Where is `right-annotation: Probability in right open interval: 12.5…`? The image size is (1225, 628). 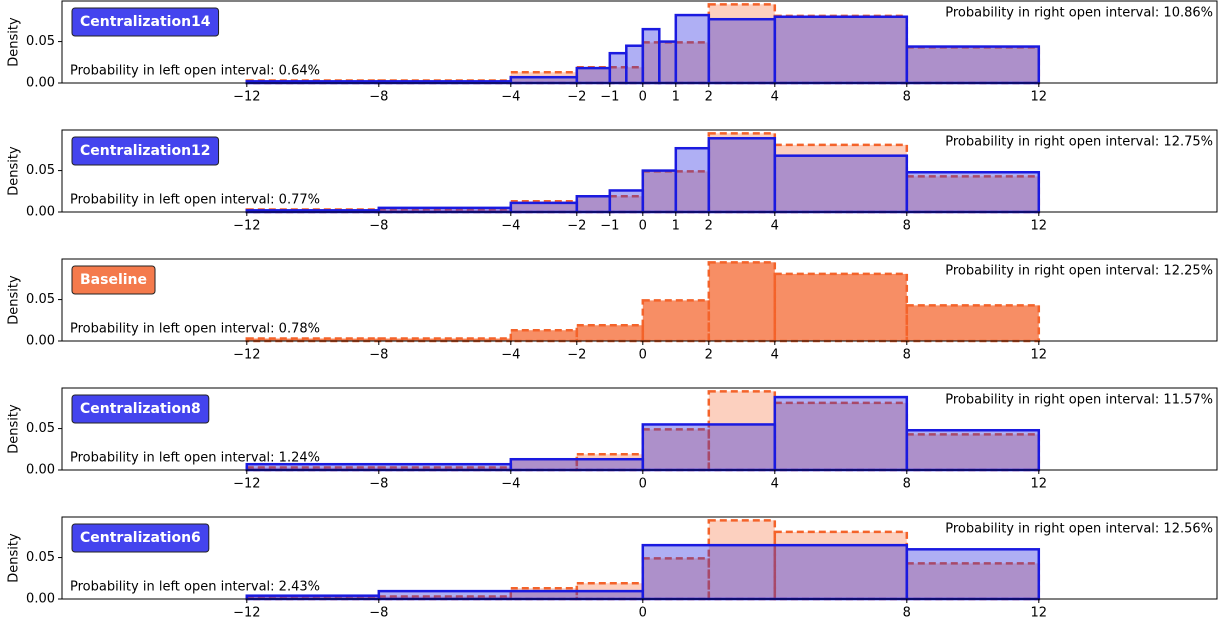
right-annotation: Probability in right open interval: 12.5… is located at coordinates (1079, 529).